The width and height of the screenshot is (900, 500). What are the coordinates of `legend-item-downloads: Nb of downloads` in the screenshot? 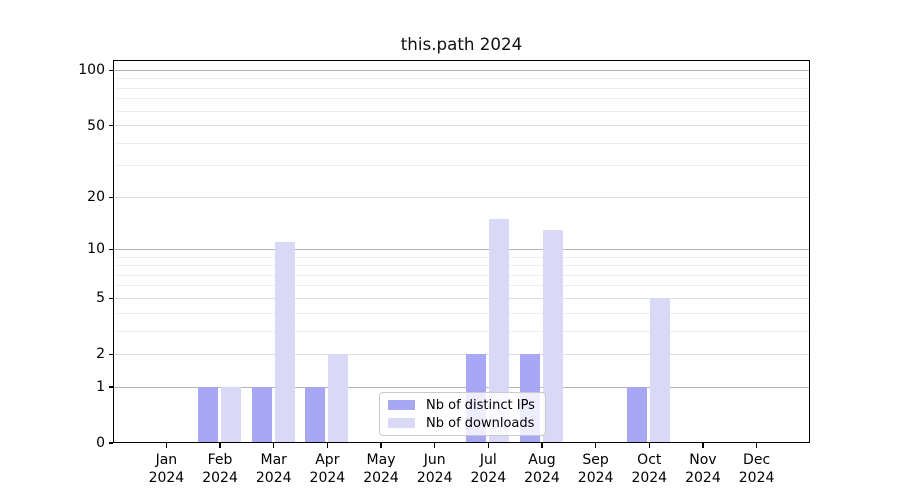 It's located at (466, 423).